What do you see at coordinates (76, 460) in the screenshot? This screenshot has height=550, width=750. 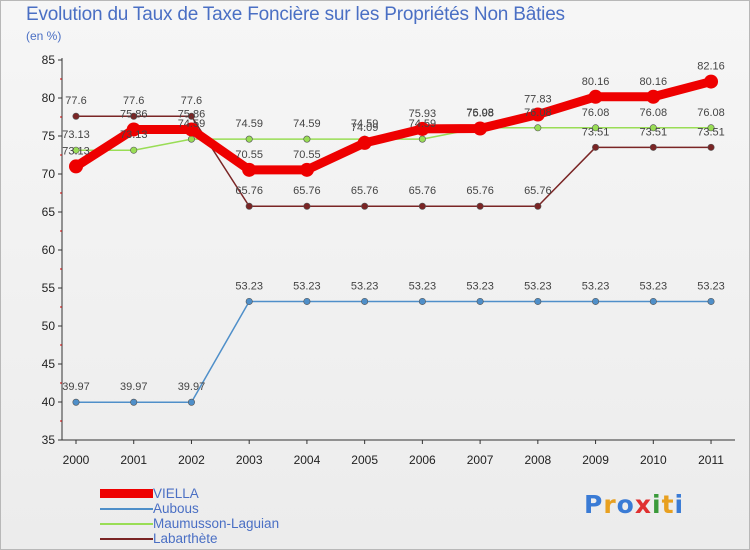 I see `x-tick-label: 2000` at bounding box center [76, 460].